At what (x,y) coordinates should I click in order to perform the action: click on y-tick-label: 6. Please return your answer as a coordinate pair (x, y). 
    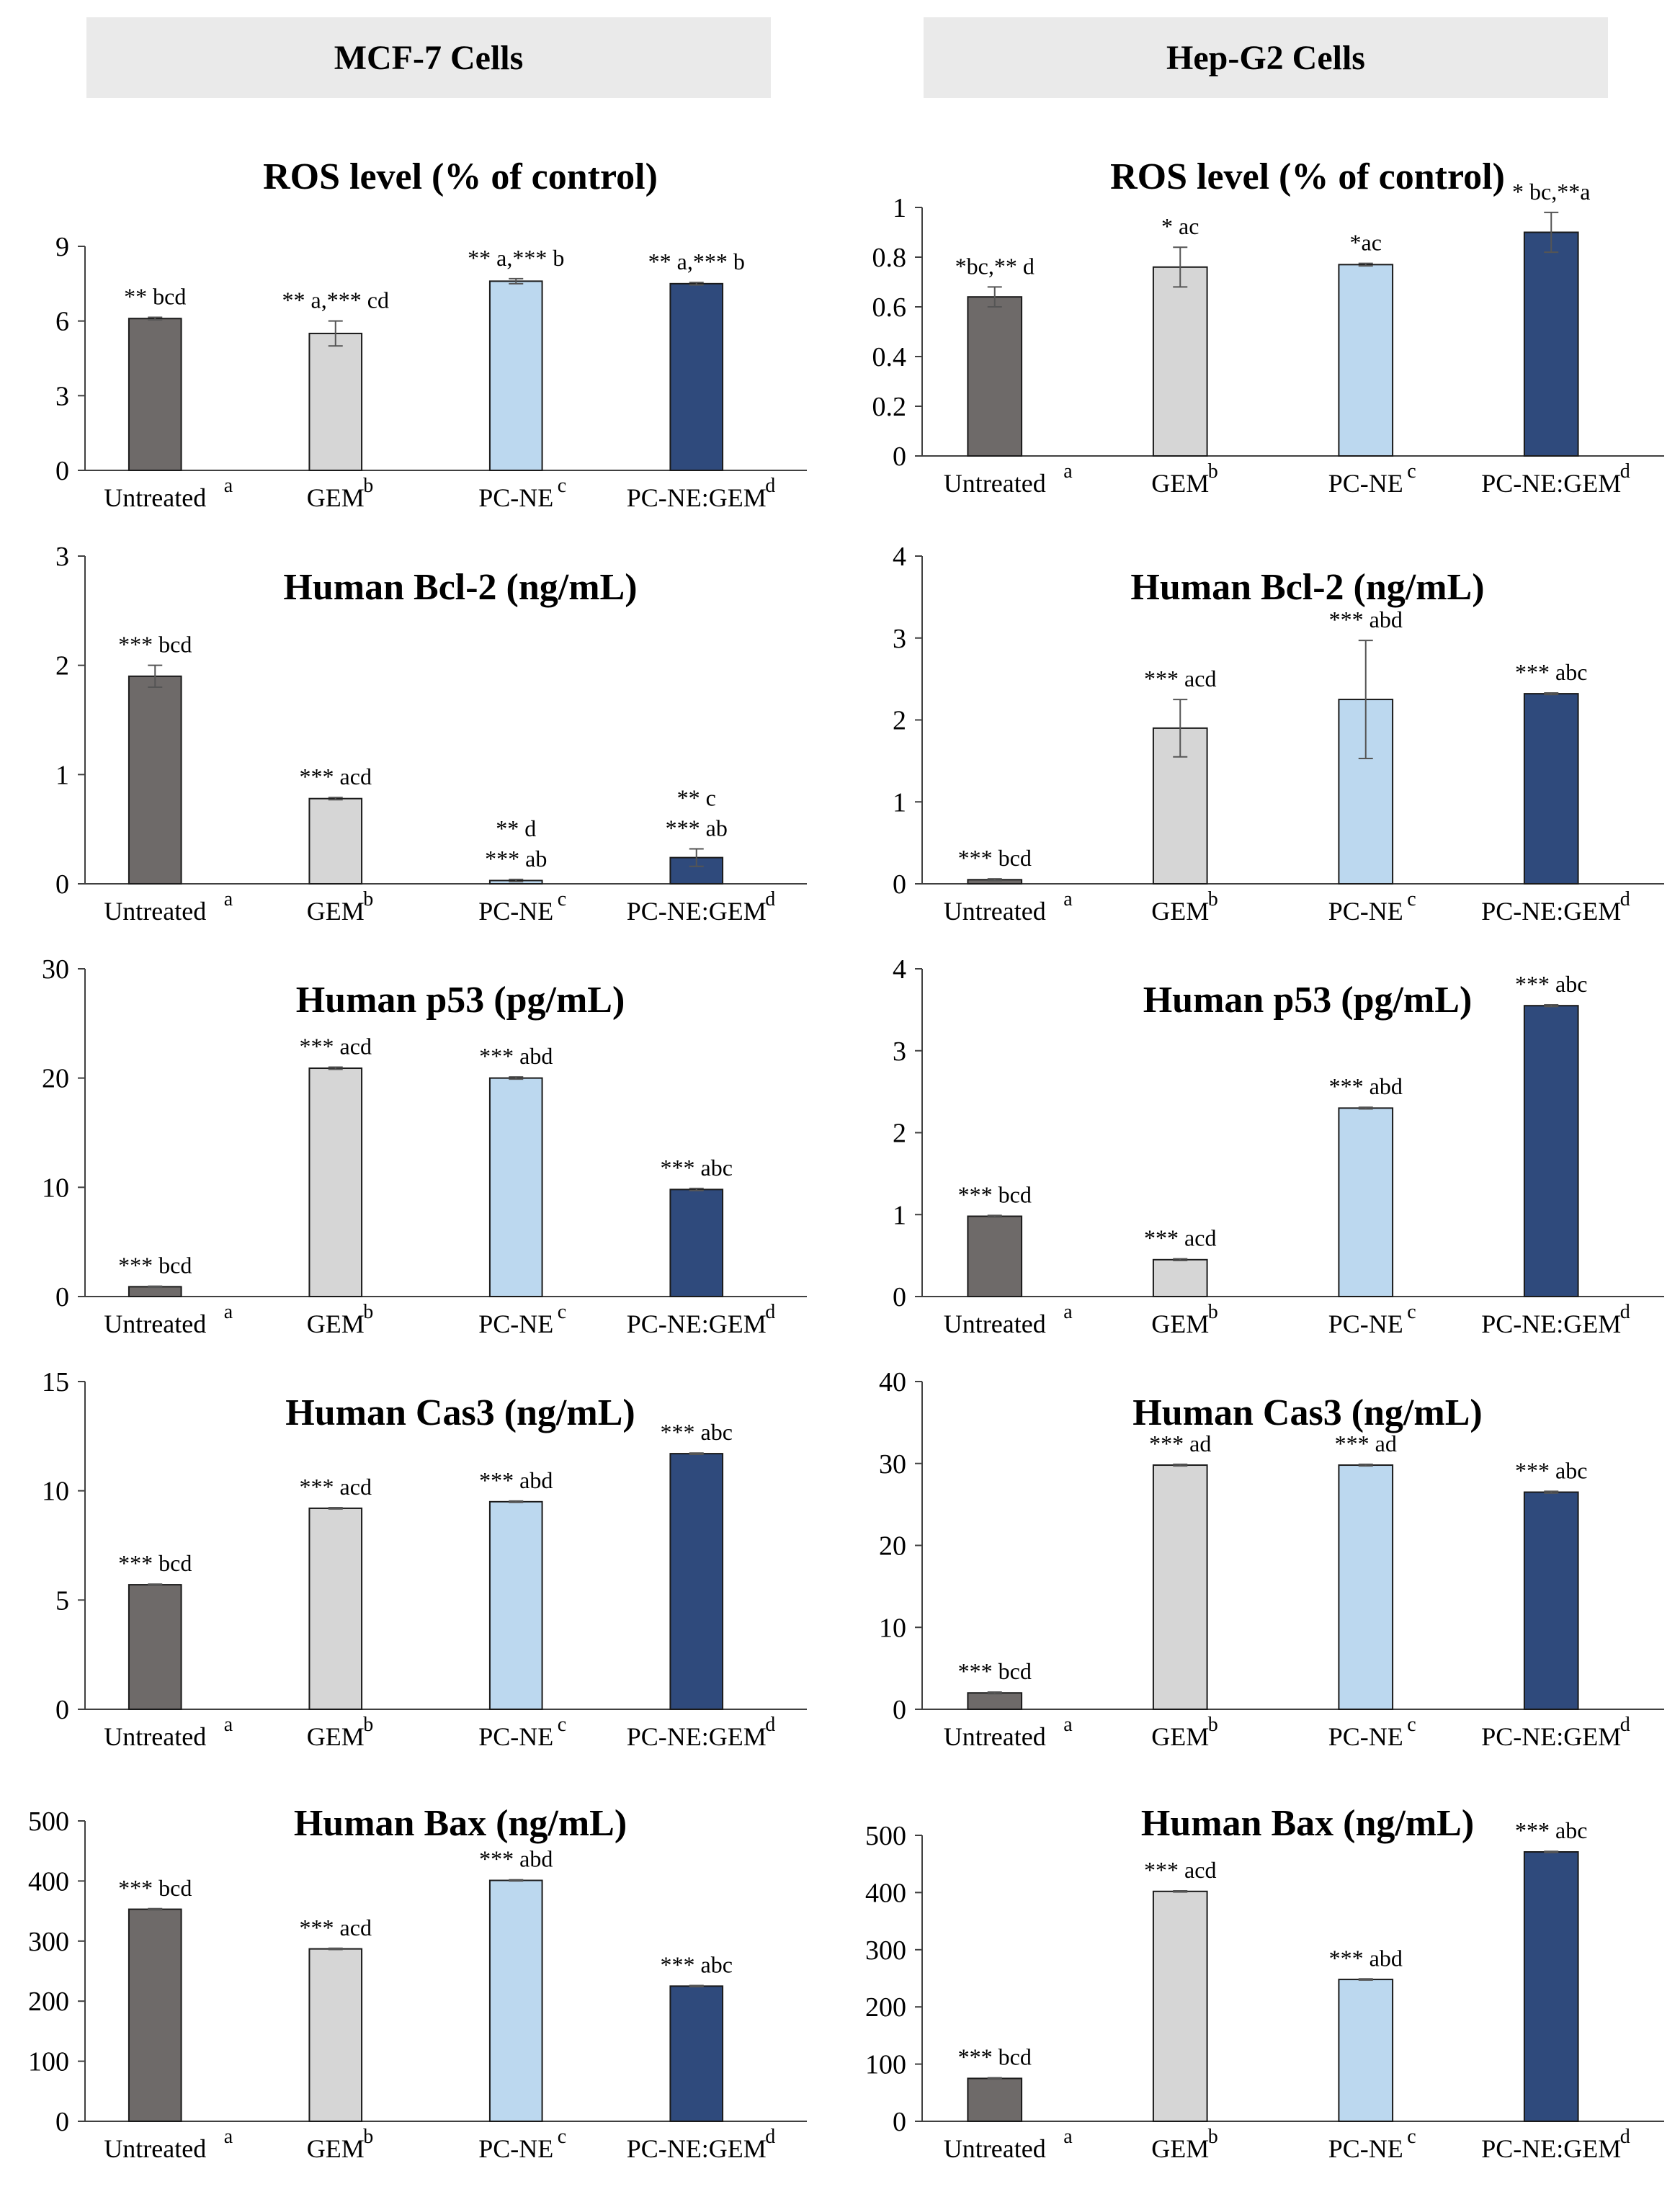
    Looking at the image, I should click on (62, 322).